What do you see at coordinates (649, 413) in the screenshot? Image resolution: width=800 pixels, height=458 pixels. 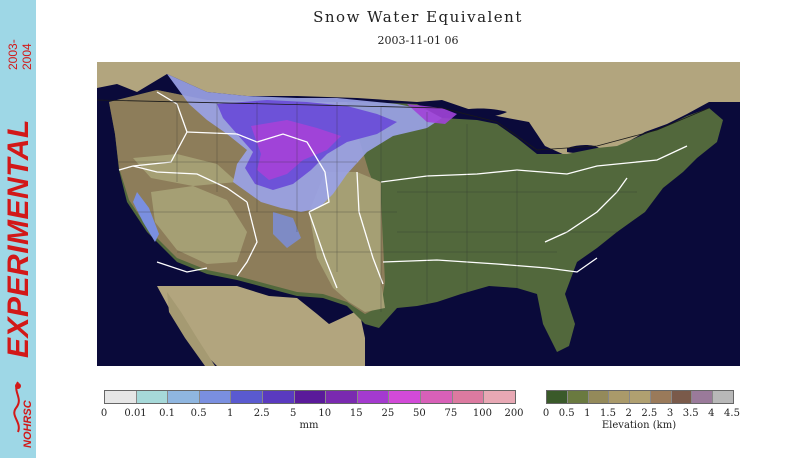 I see `elevation-legend-tick-label: 2.5` at bounding box center [649, 413].